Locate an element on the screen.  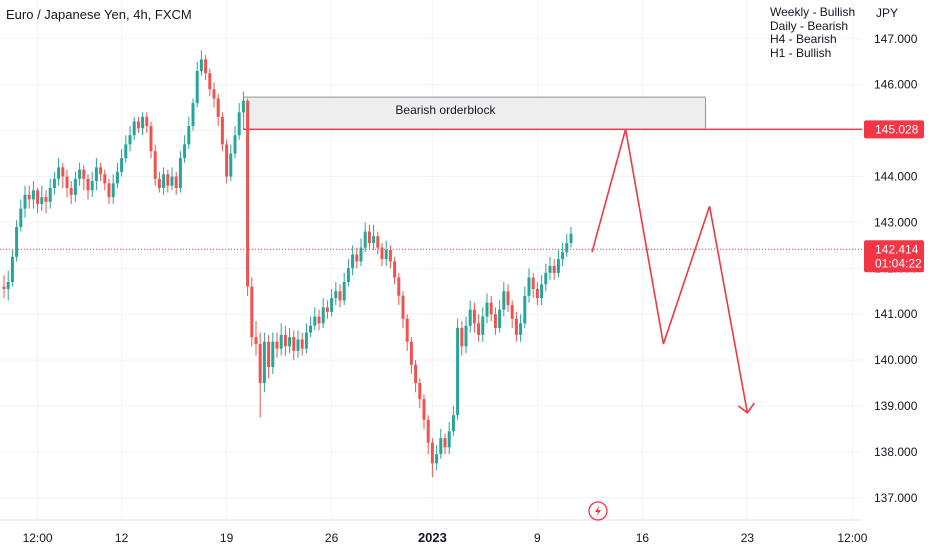
bias-h1: H1 - Bullish is located at coordinates (801, 52).